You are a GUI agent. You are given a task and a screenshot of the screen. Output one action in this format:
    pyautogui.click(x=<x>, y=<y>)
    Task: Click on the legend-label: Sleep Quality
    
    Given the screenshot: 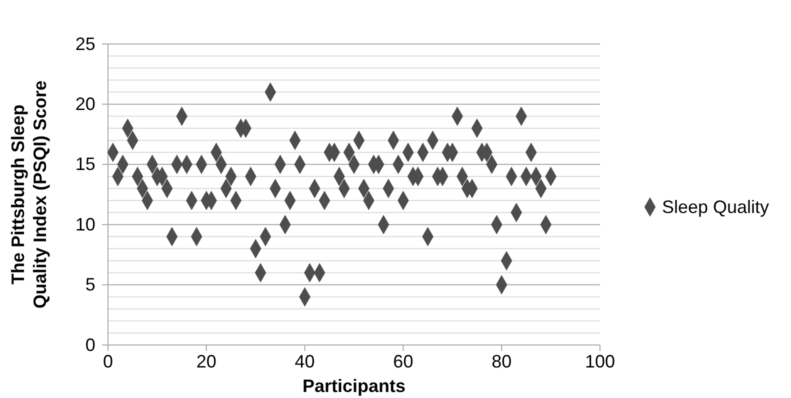 What is the action you would take?
    pyautogui.click(x=716, y=207)
    